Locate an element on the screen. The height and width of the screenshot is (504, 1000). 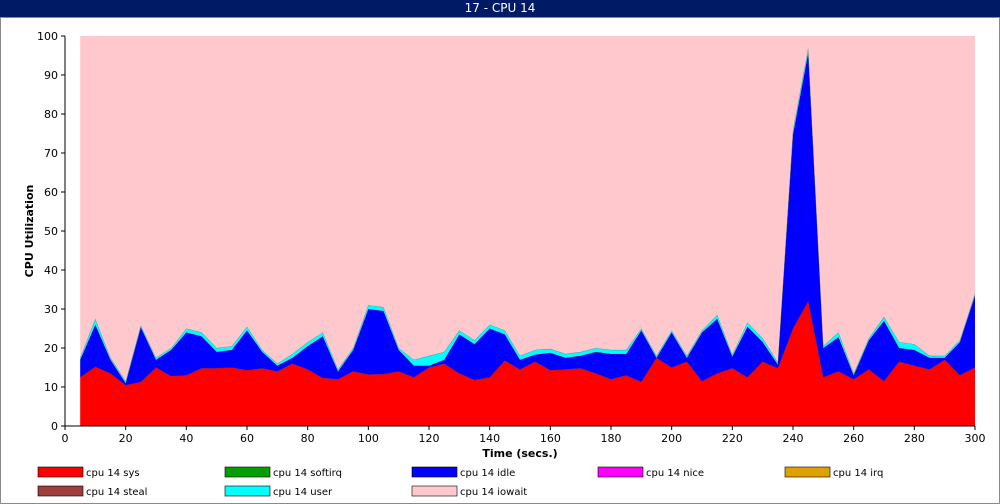
x-tick-label: 300 is located at coordinates (975, 438).